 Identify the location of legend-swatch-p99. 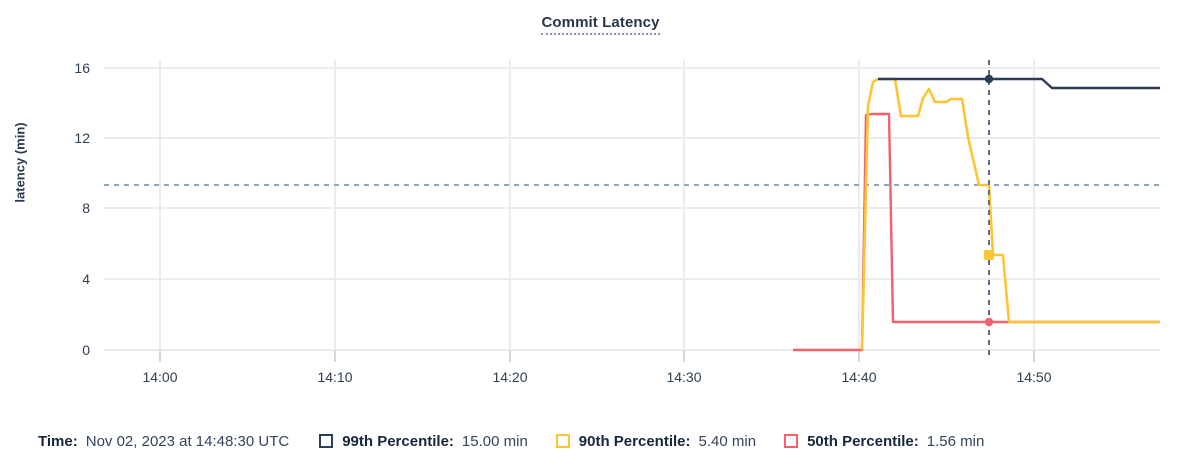
(326, 441).